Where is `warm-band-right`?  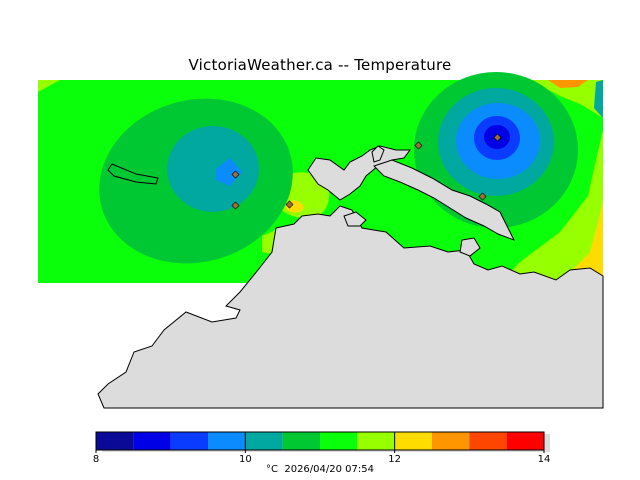 warm-band-right is located at coordinates (551, 206).